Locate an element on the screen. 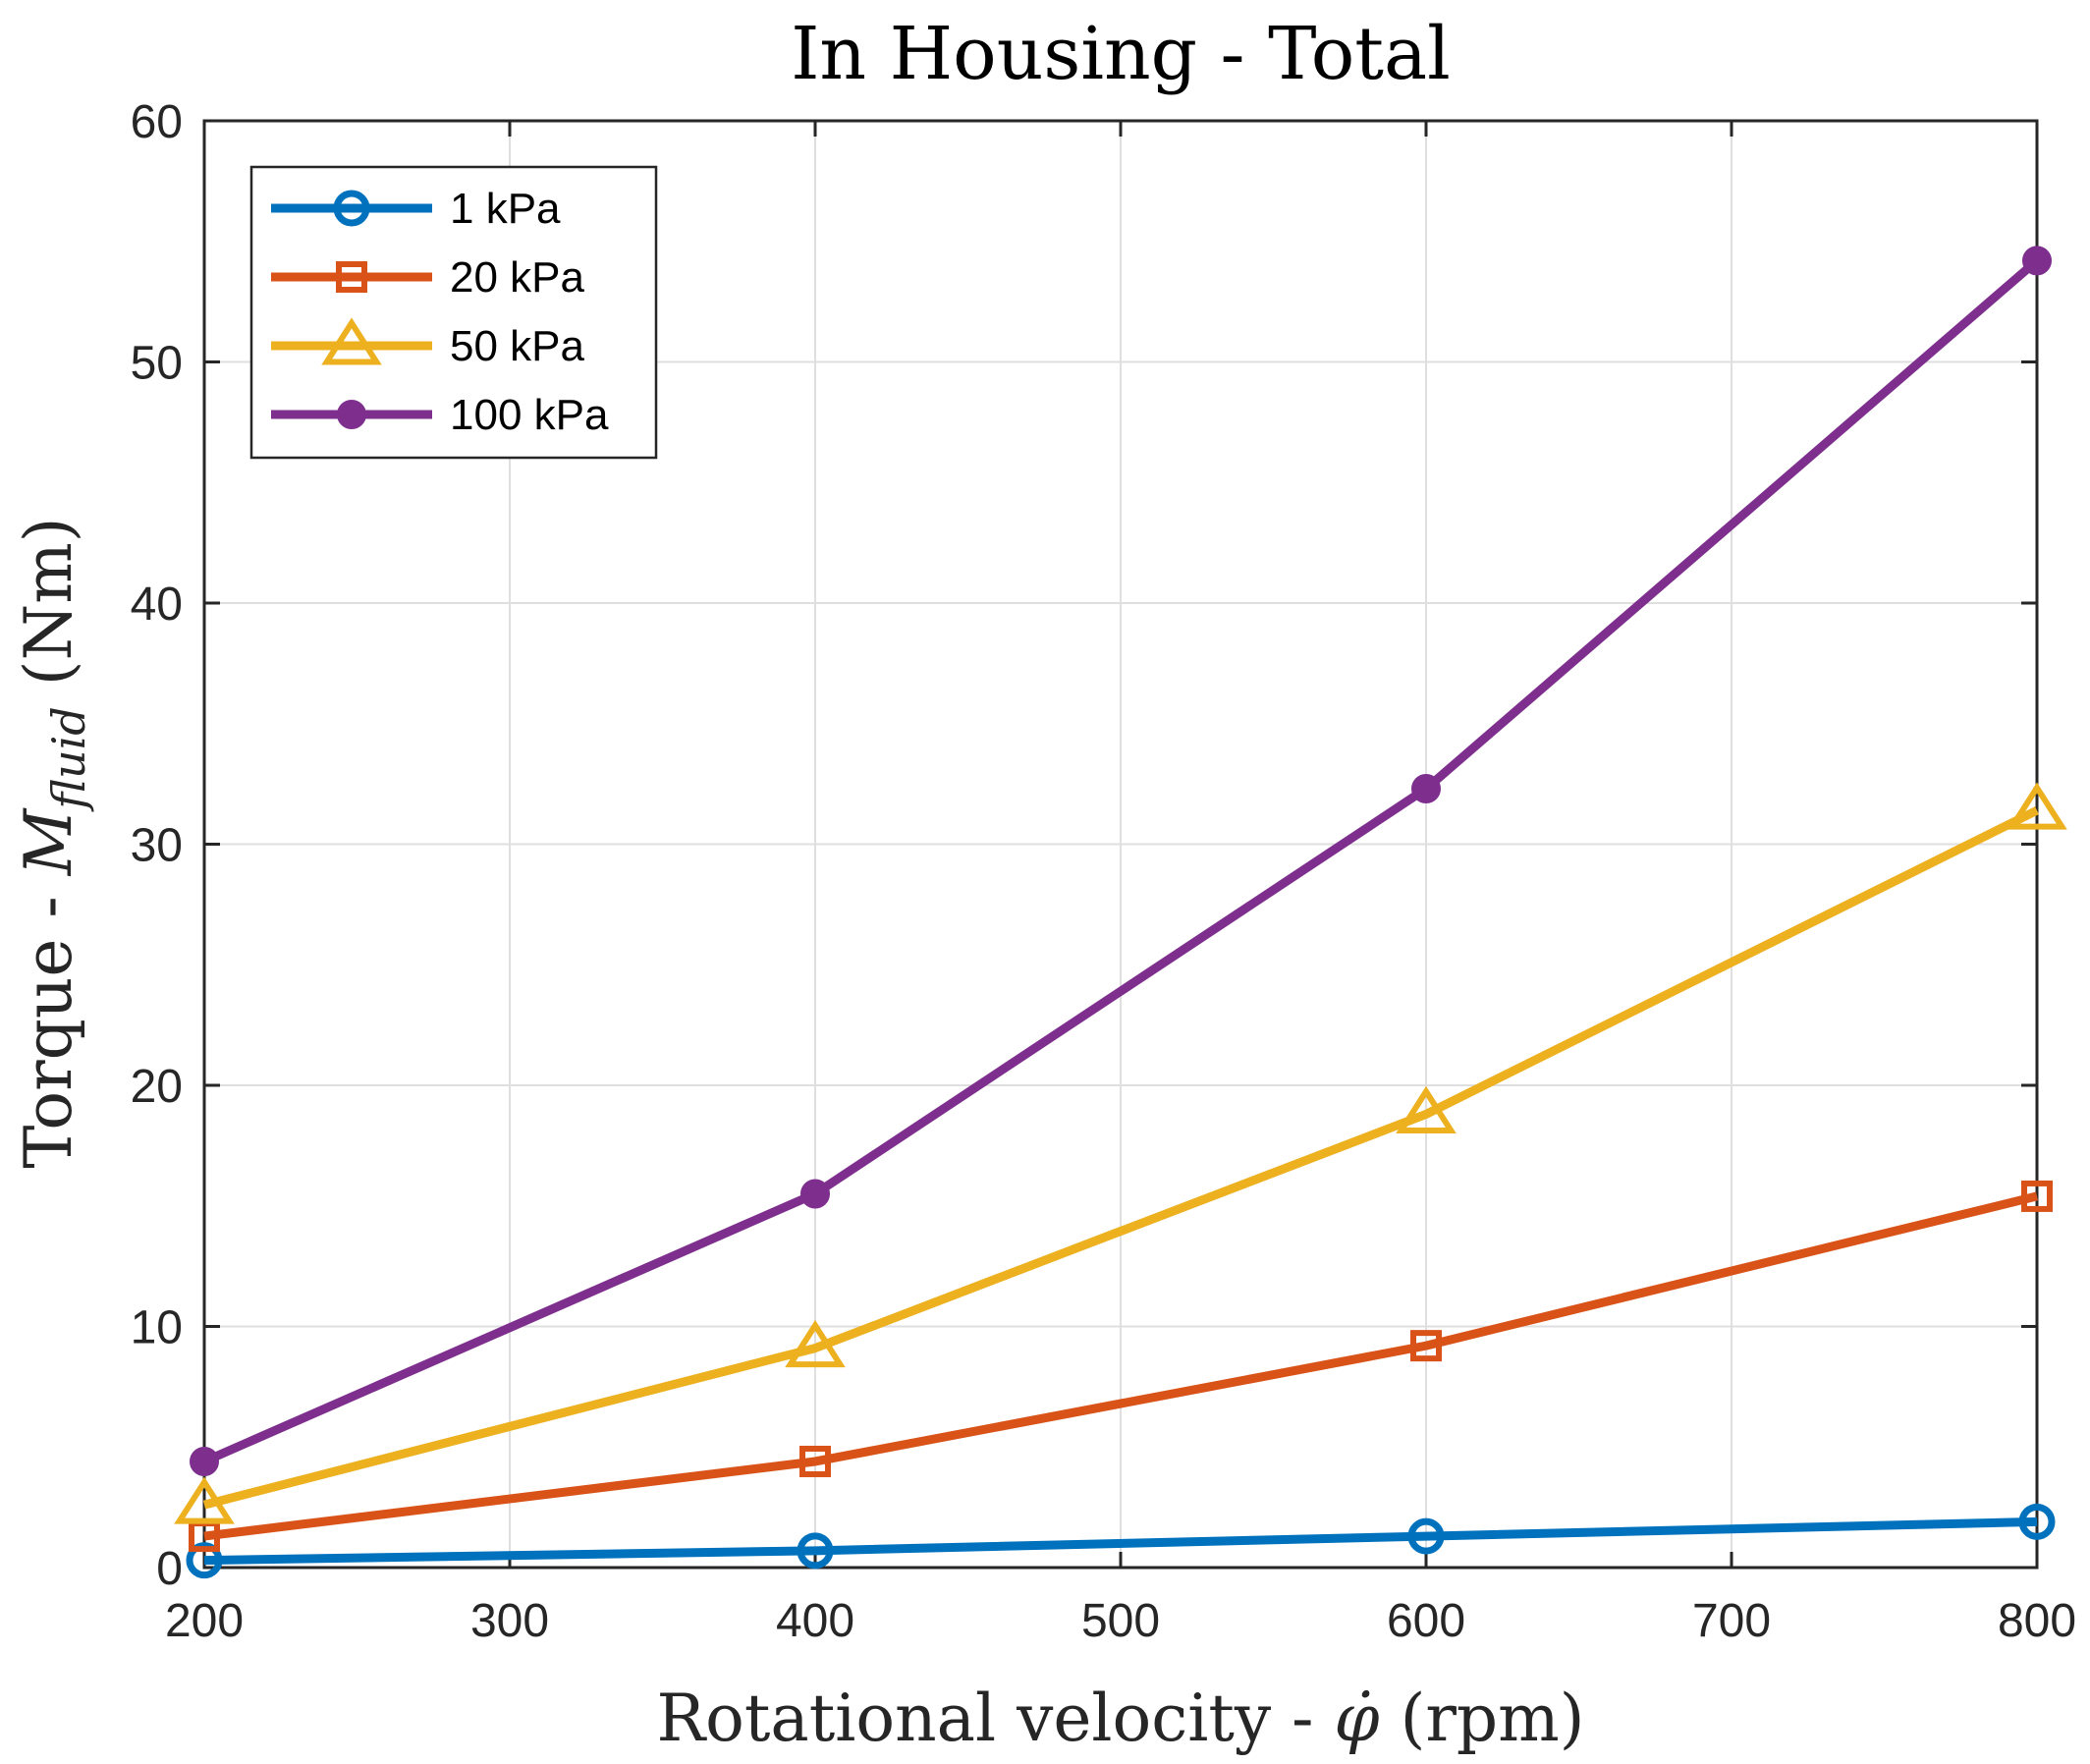  chart-title: In Housing - Total is located at coordinates (1121, 54).